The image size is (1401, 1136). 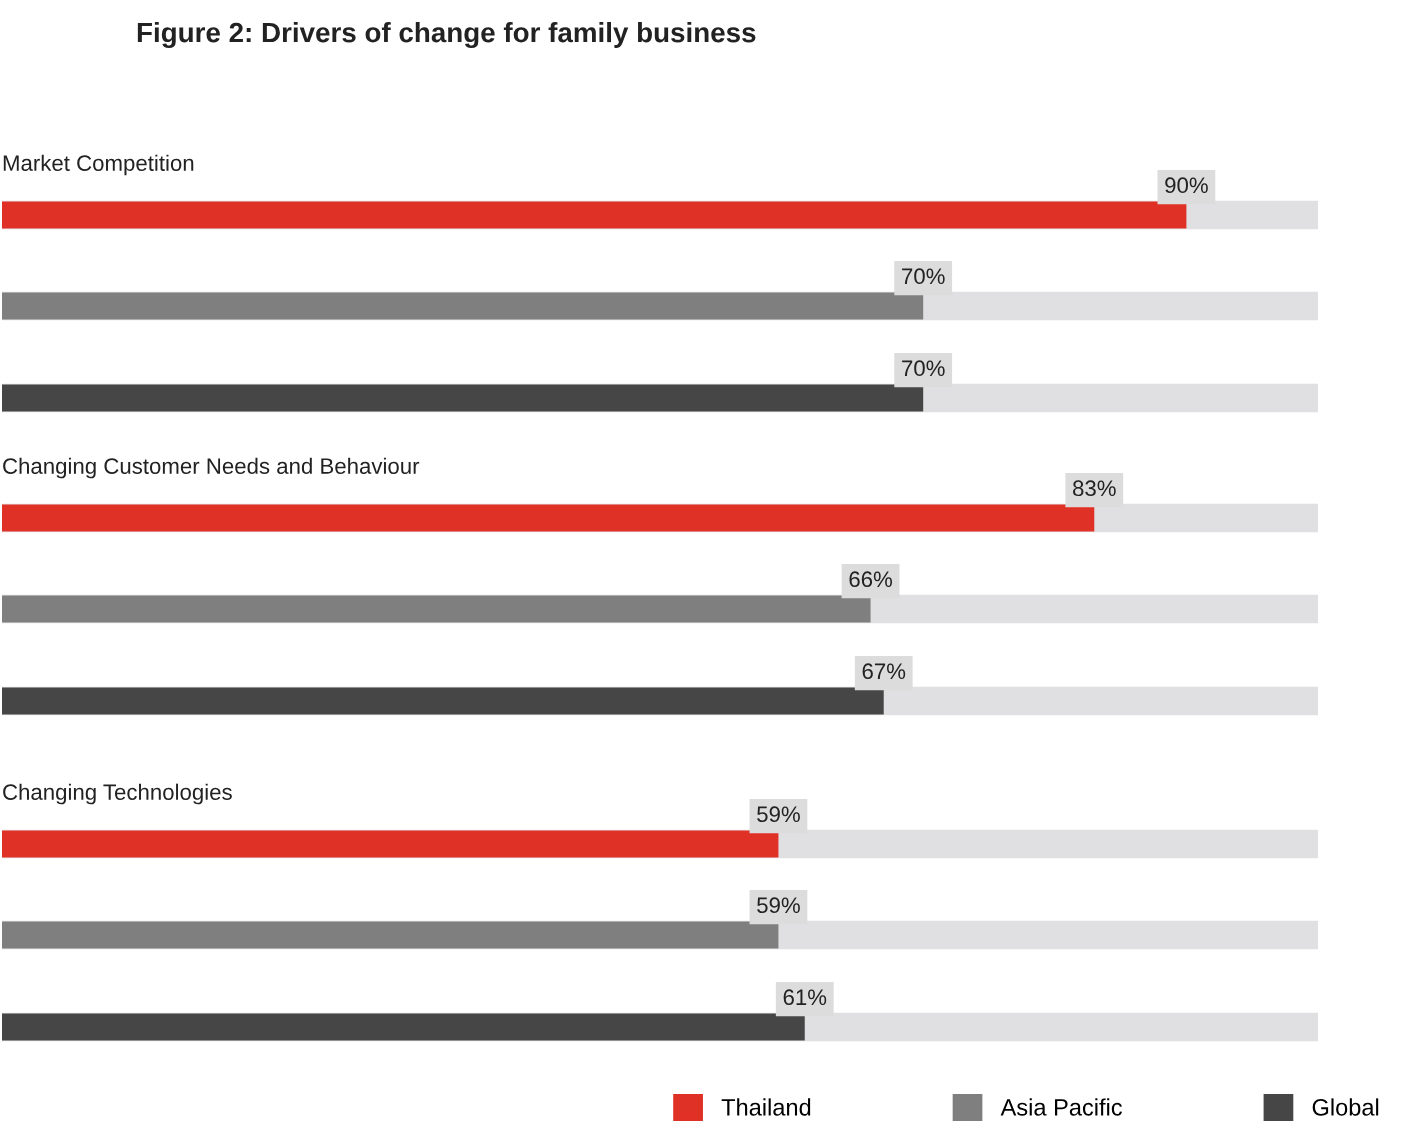 What do you see at coordinates (117, 794) in the screenshot?
I see `y-tick-label: Changing Technologies` at bounding box center [117, 794].